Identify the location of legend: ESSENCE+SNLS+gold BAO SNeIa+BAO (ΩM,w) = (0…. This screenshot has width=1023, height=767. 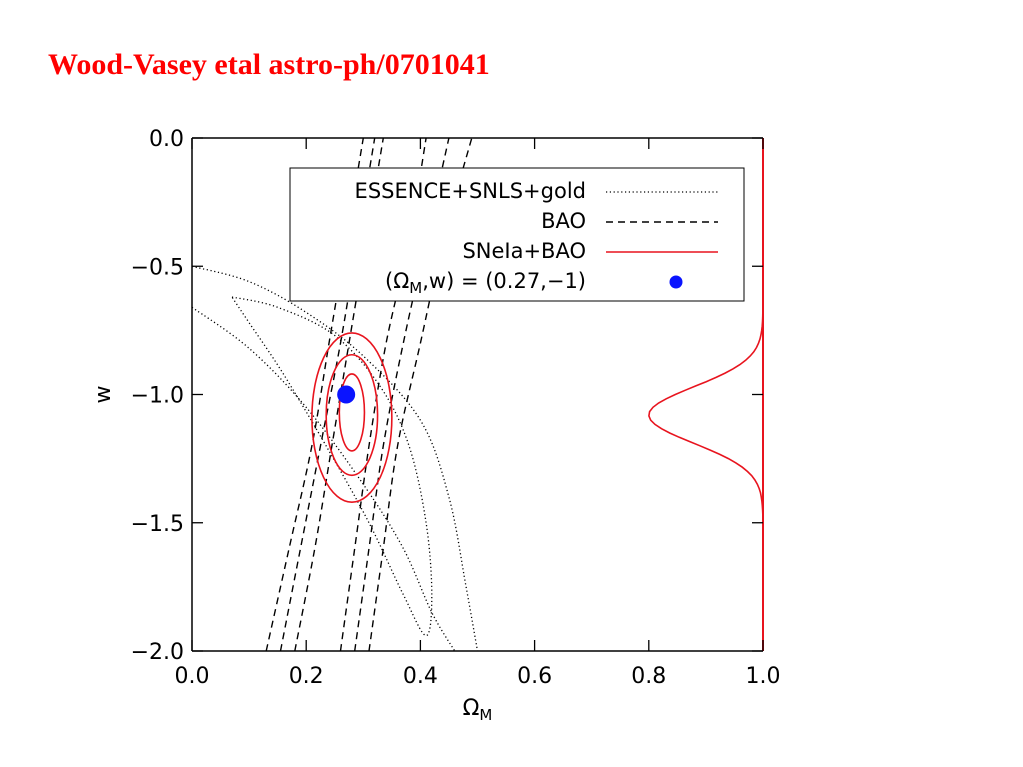
(517, 234).